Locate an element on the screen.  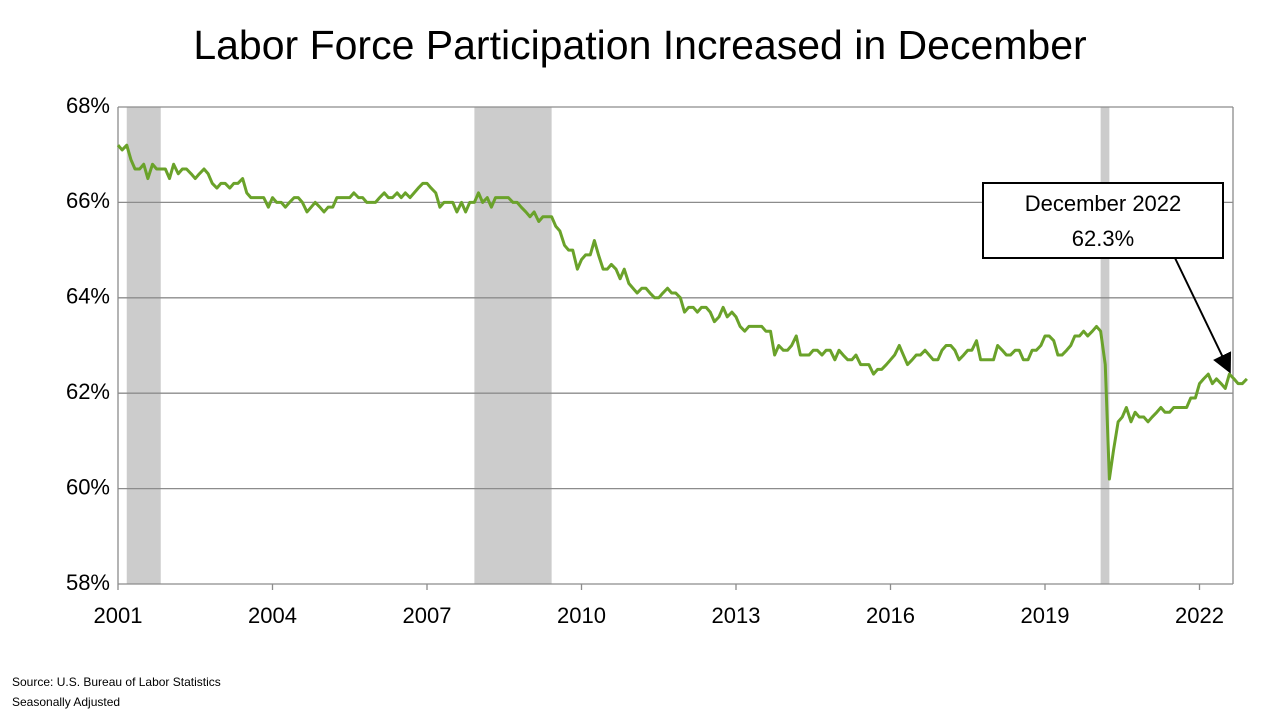
annotation-box is located at coordinates (1103, 220).